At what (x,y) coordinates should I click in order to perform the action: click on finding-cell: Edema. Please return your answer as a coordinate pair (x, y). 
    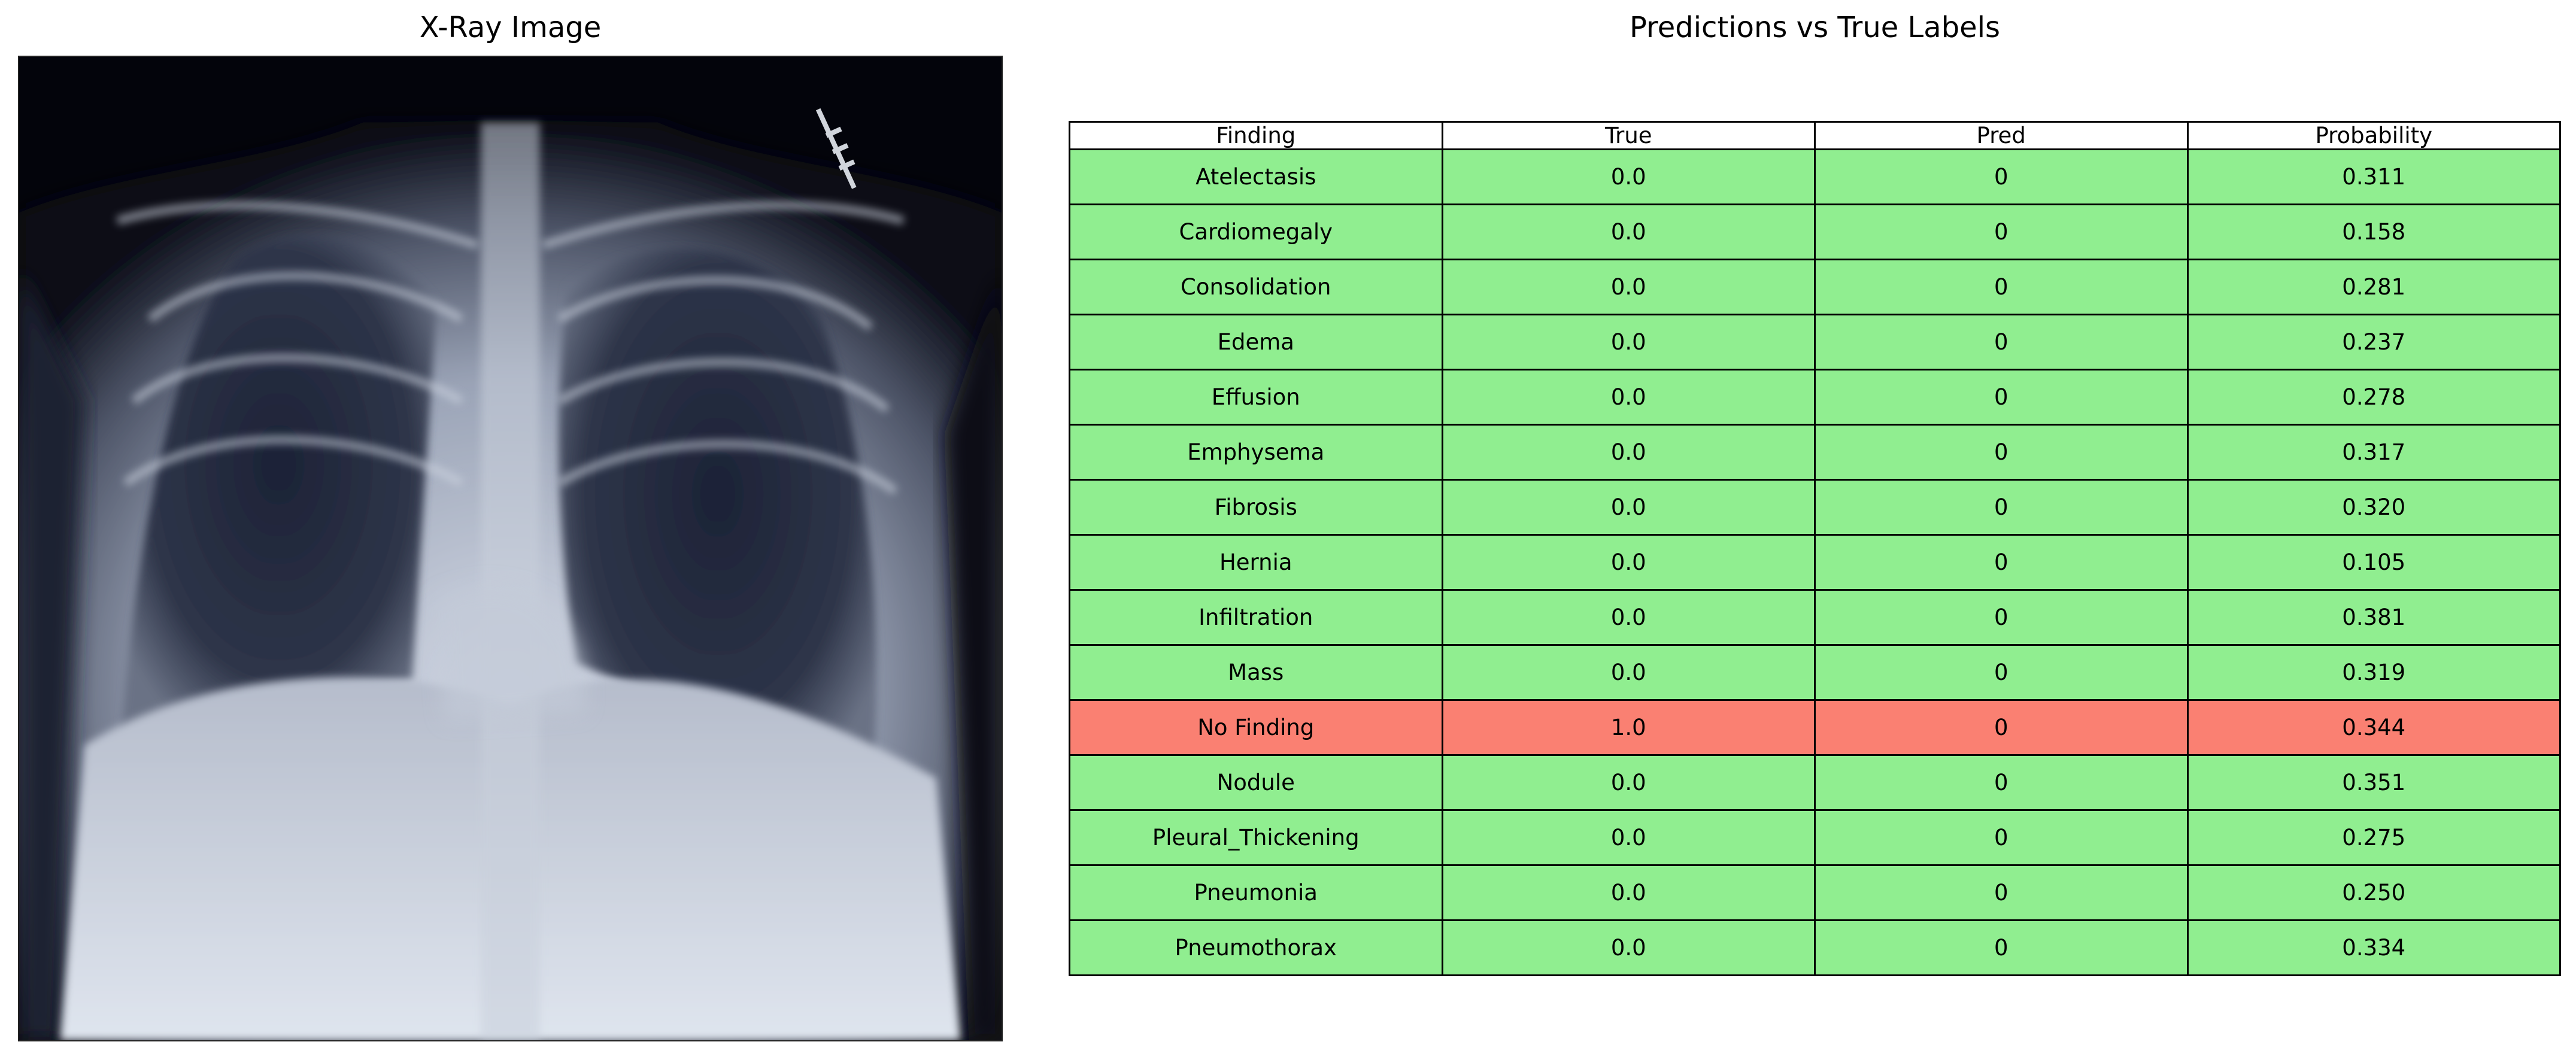
    Looking at the image, I should click on (1256, 342).